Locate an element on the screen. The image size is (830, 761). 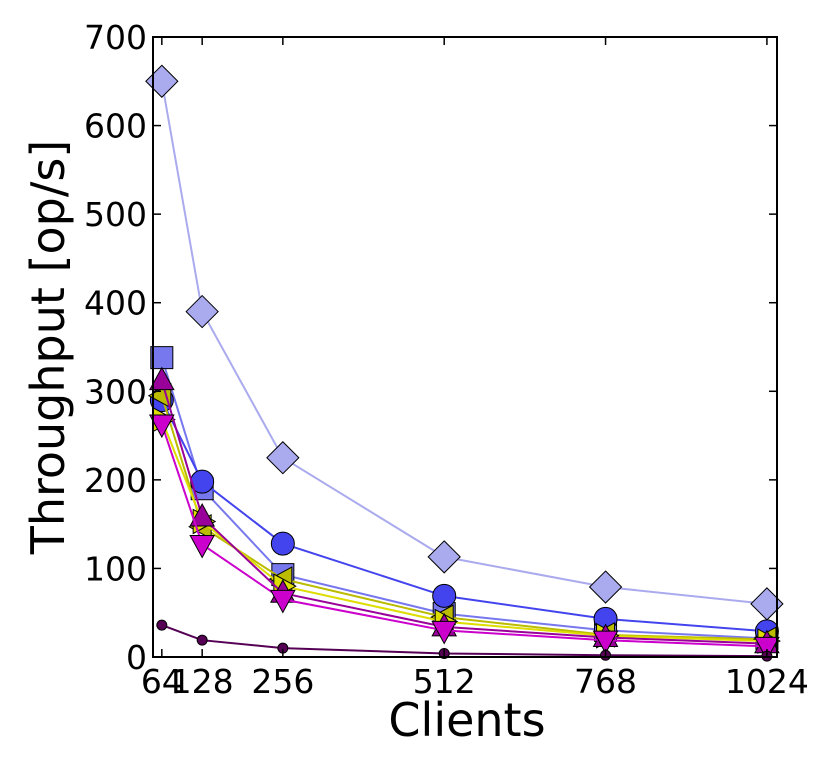
x-tick-label: 128 is located at coordinates (202, 681).